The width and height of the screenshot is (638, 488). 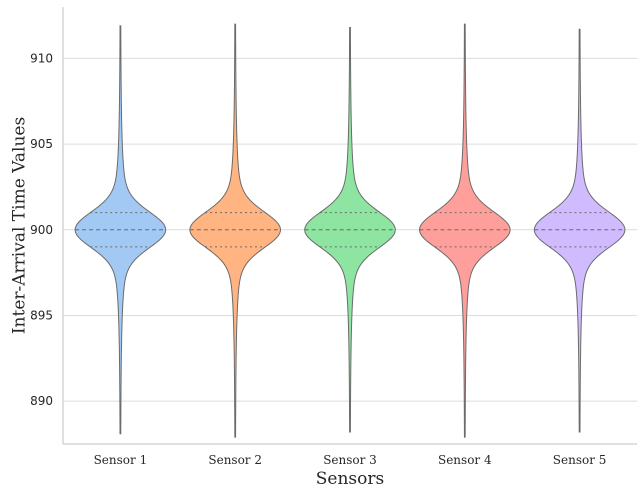 I want to click on y-axis-label: Inter-Arrival Time Values, so click(x=20, y=225).